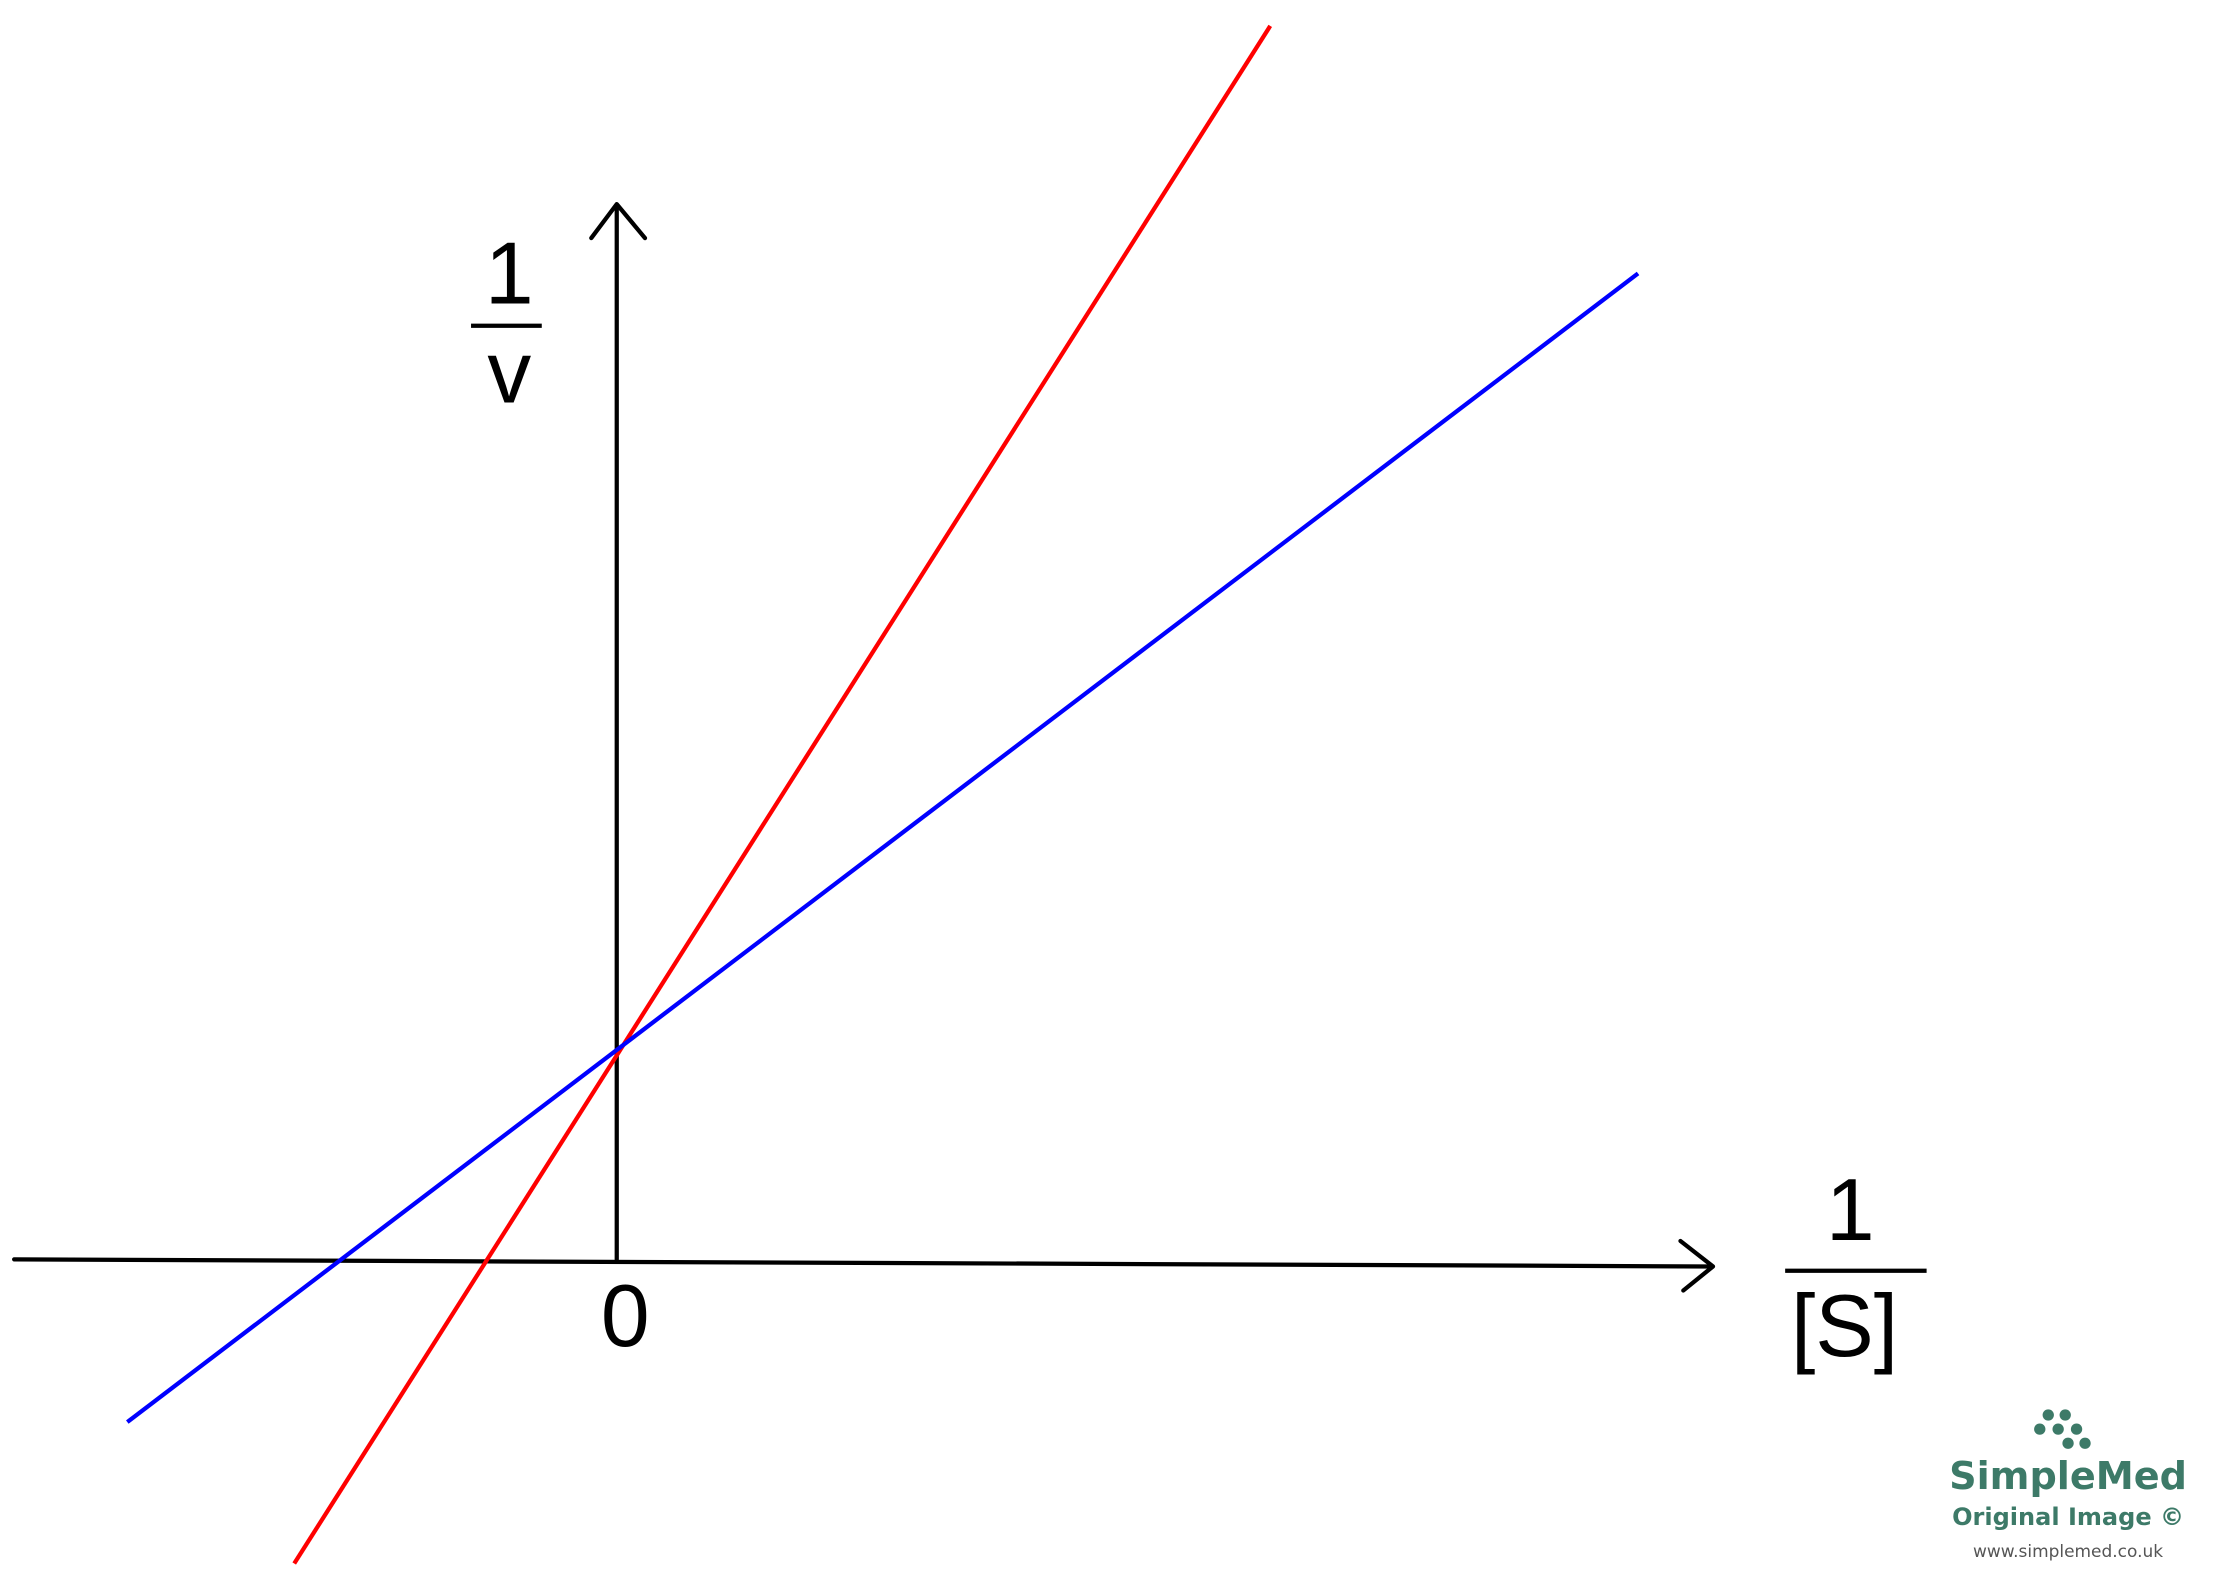 The width and height of the screenshot is (2218, 1588). Describe the element at coordinates (618, 221) in the screenshot. I see `y-axis-arrow` at that location.